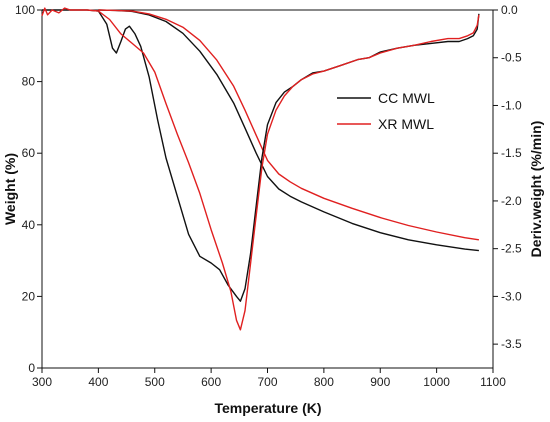 The width and height of the screenshot is (550, 422). What do you see at coordinates (29, 225) in the screenshot?
I see `left-y-tick-label: 40` at bounding box center [29, 225].